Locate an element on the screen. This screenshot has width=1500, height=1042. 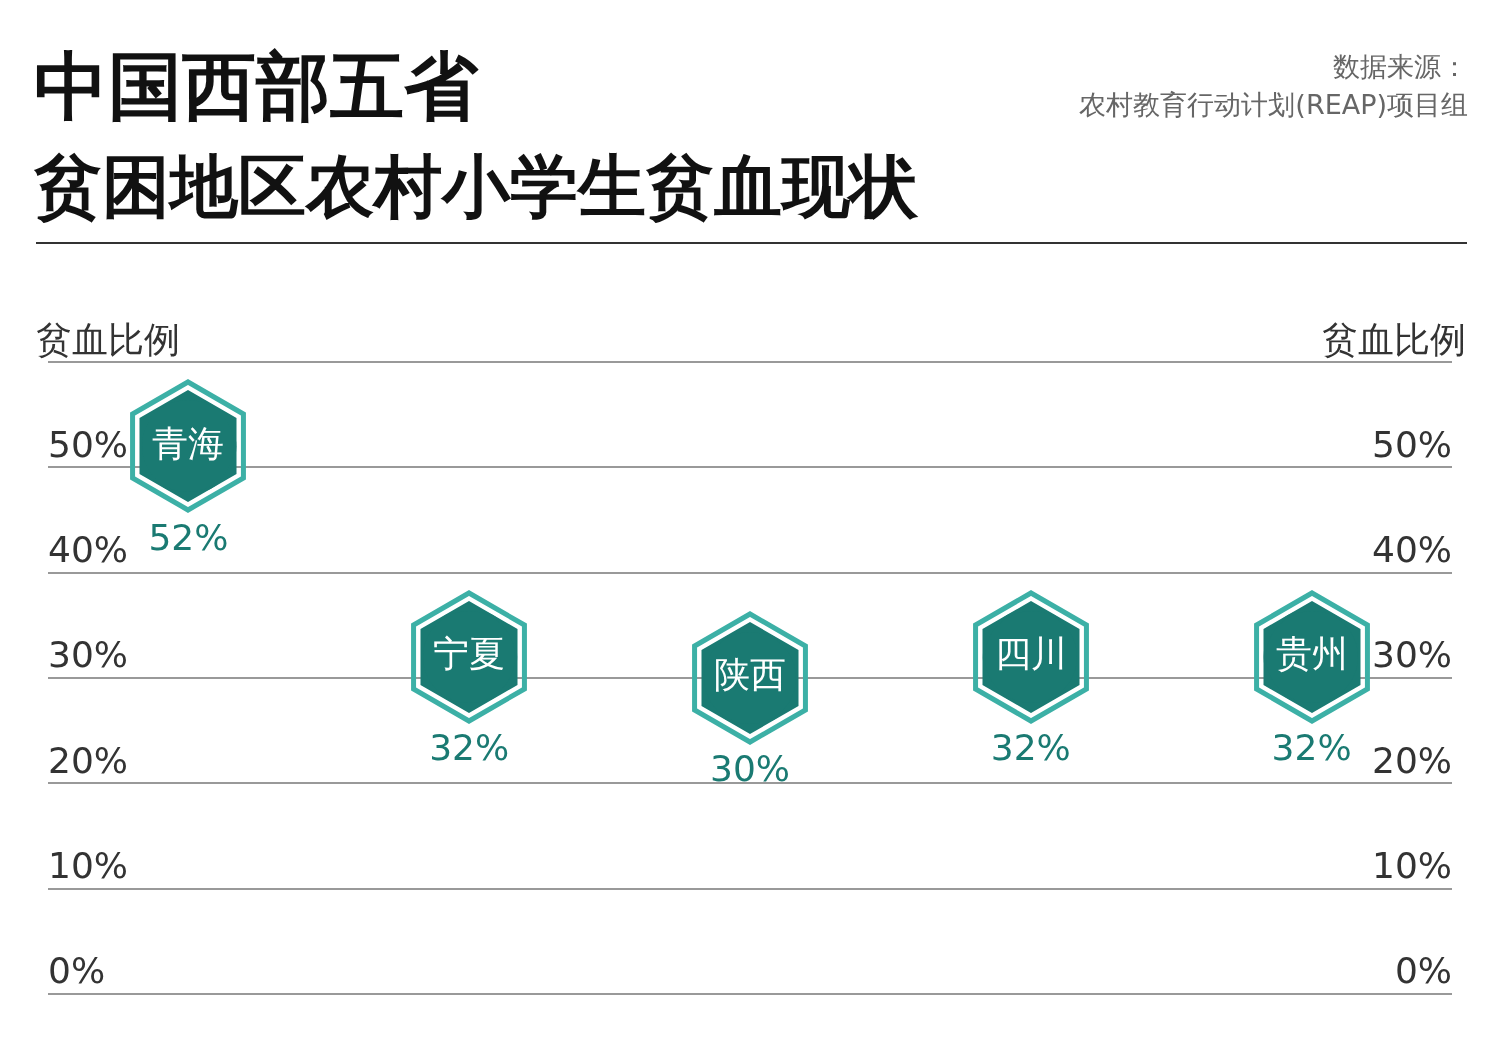
x-tick-label: 贵州 is located at coordinates (1311, 654).